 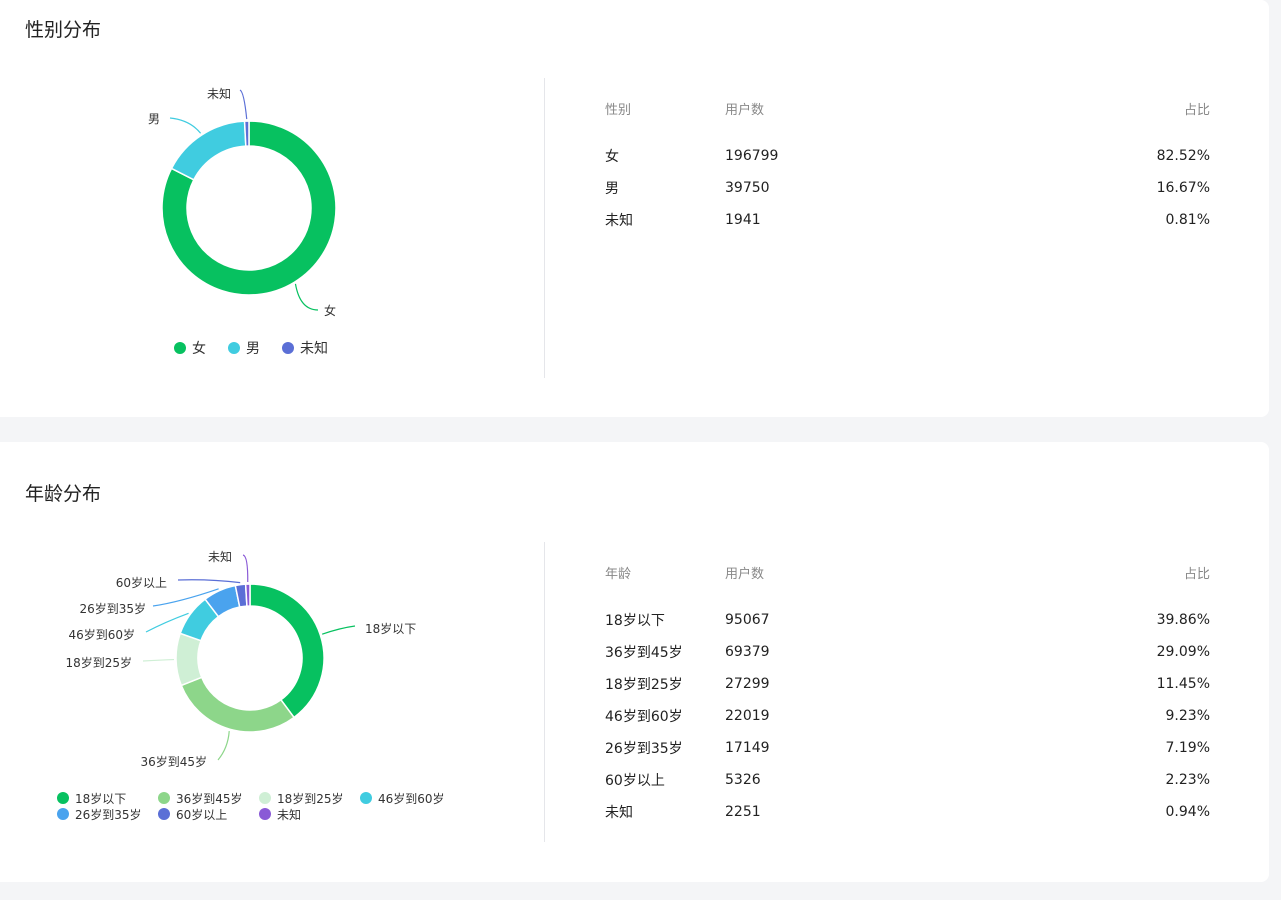 What do you see at coordinates (743, 812) in the screenshot?
I see `row-count: 2251` at bounding box center [743, 812].